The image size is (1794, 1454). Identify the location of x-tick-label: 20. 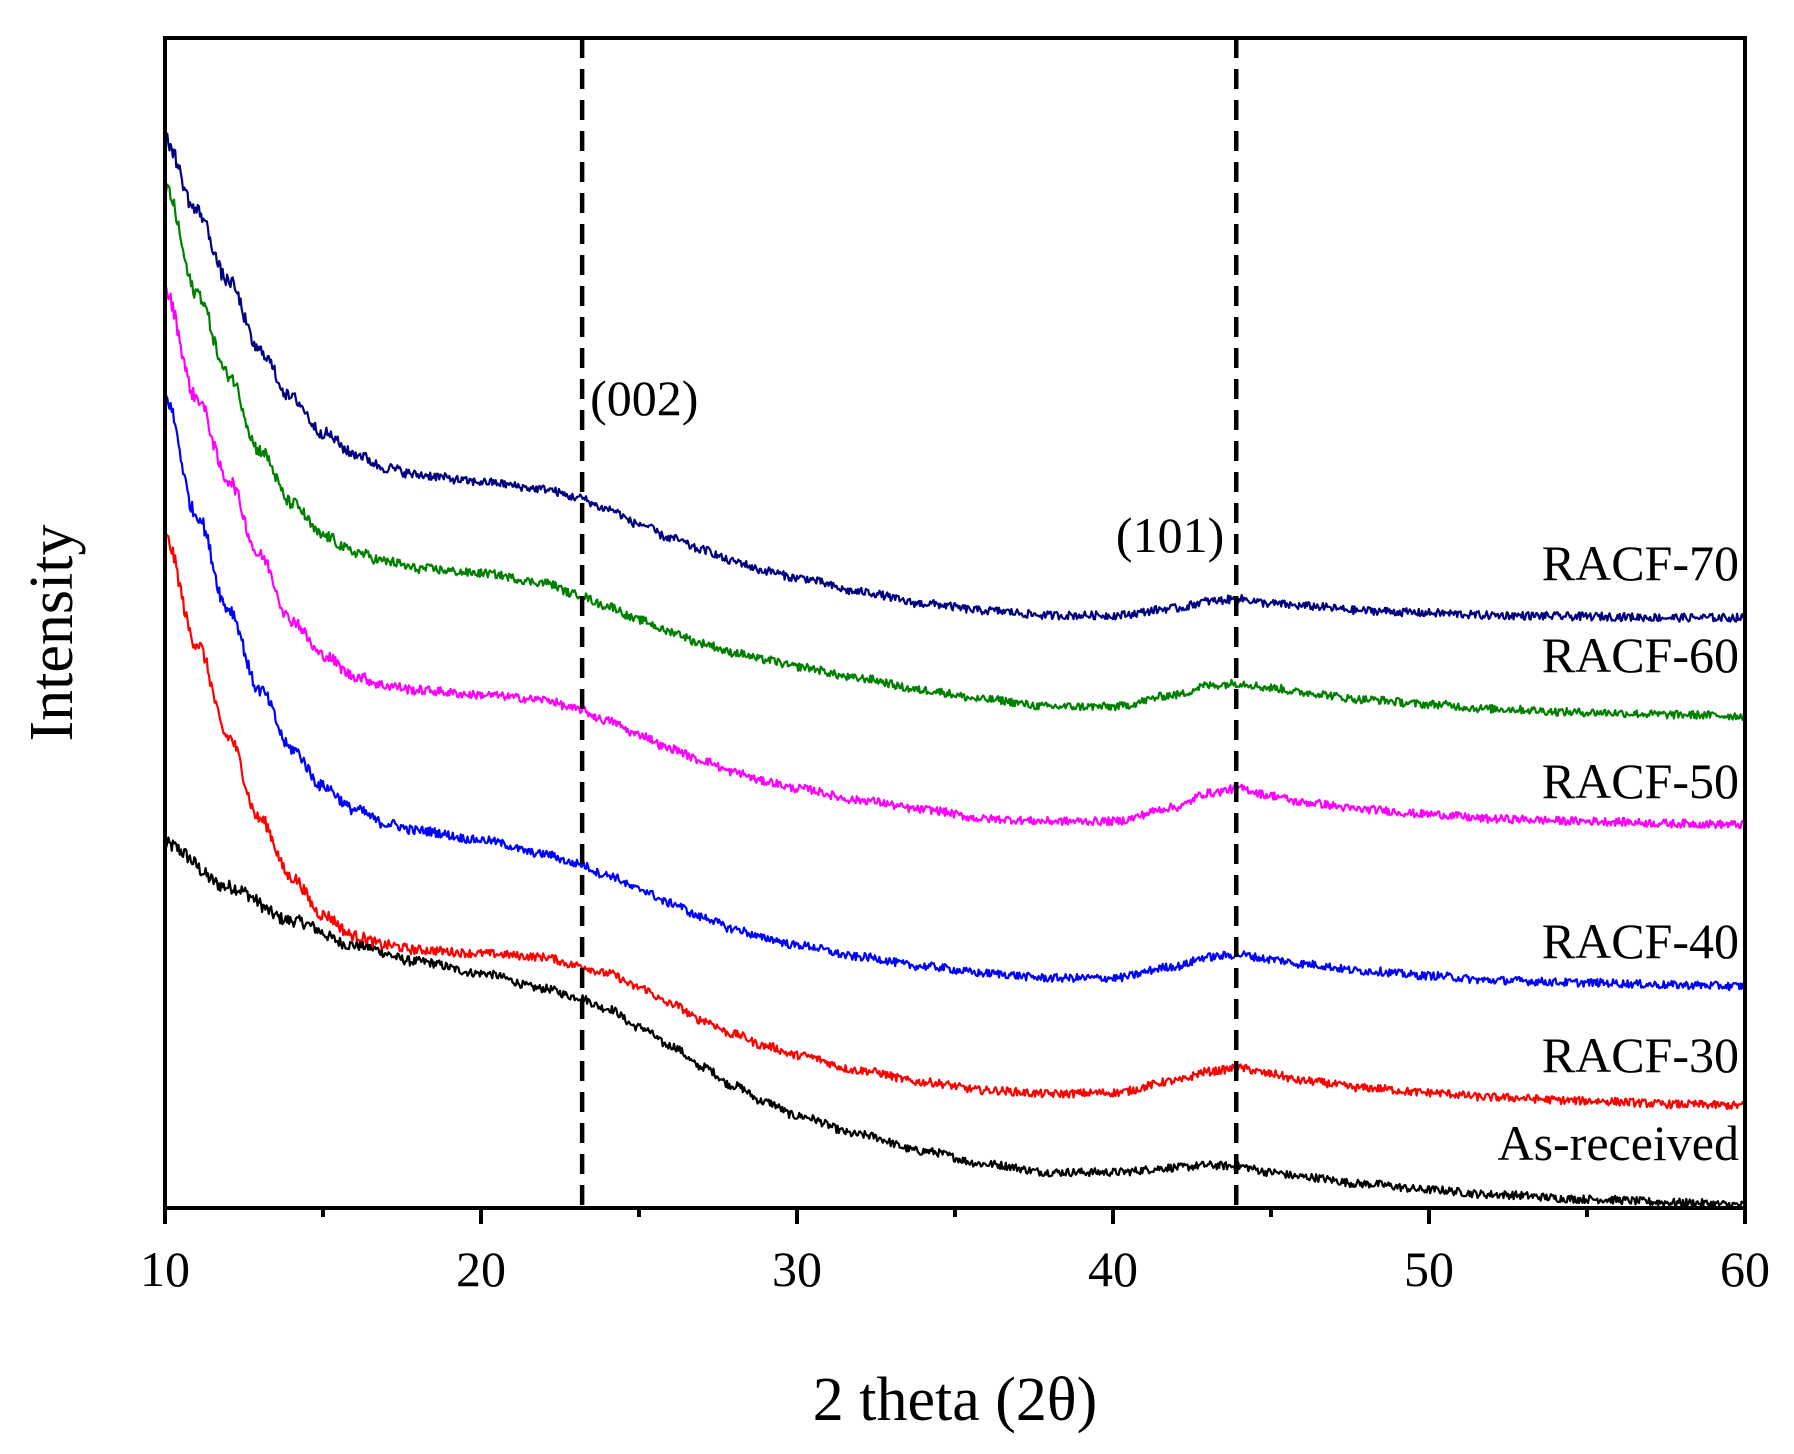
(481, 1269).